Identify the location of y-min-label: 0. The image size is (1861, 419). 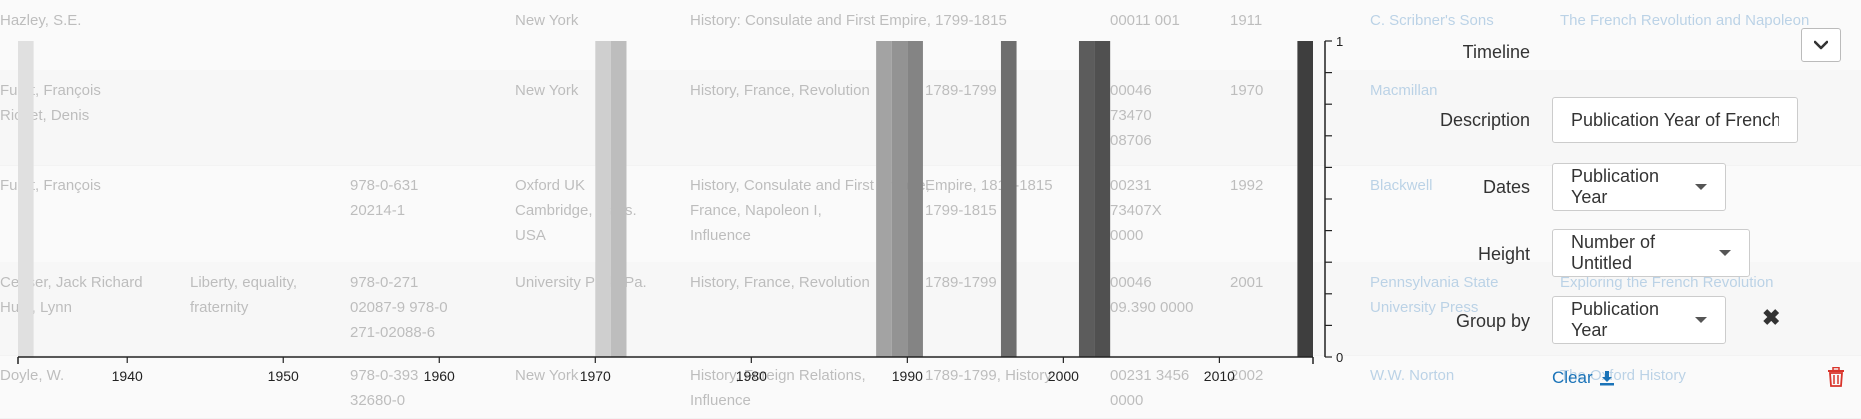
(1339, 357).